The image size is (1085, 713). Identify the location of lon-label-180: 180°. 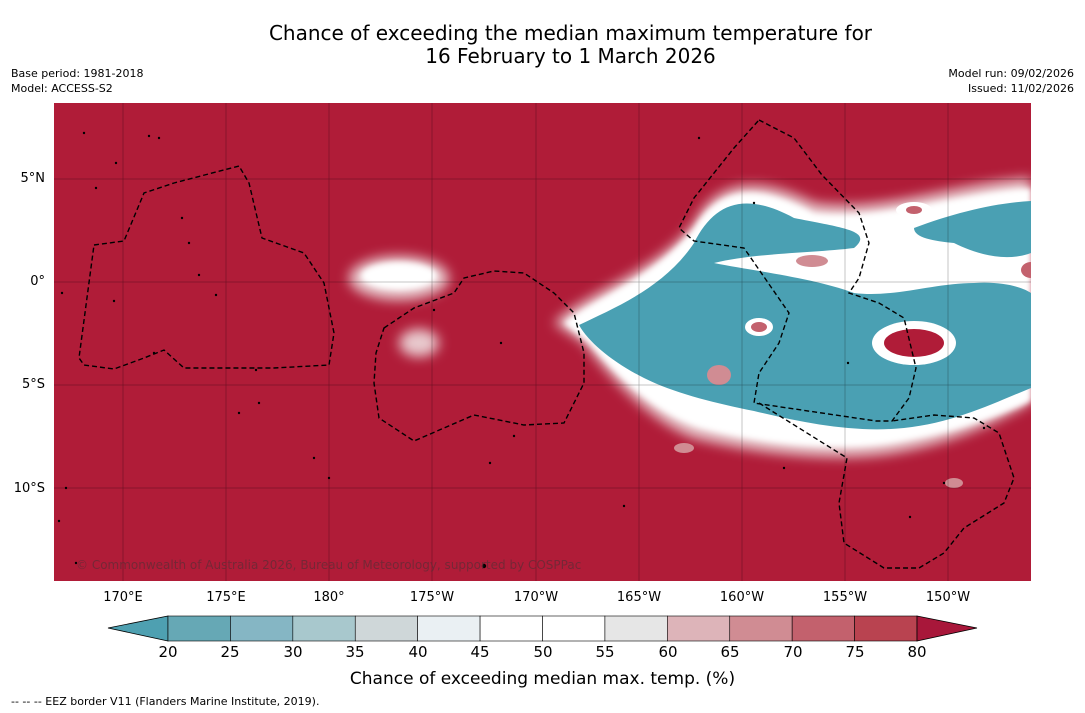
(329, 597).